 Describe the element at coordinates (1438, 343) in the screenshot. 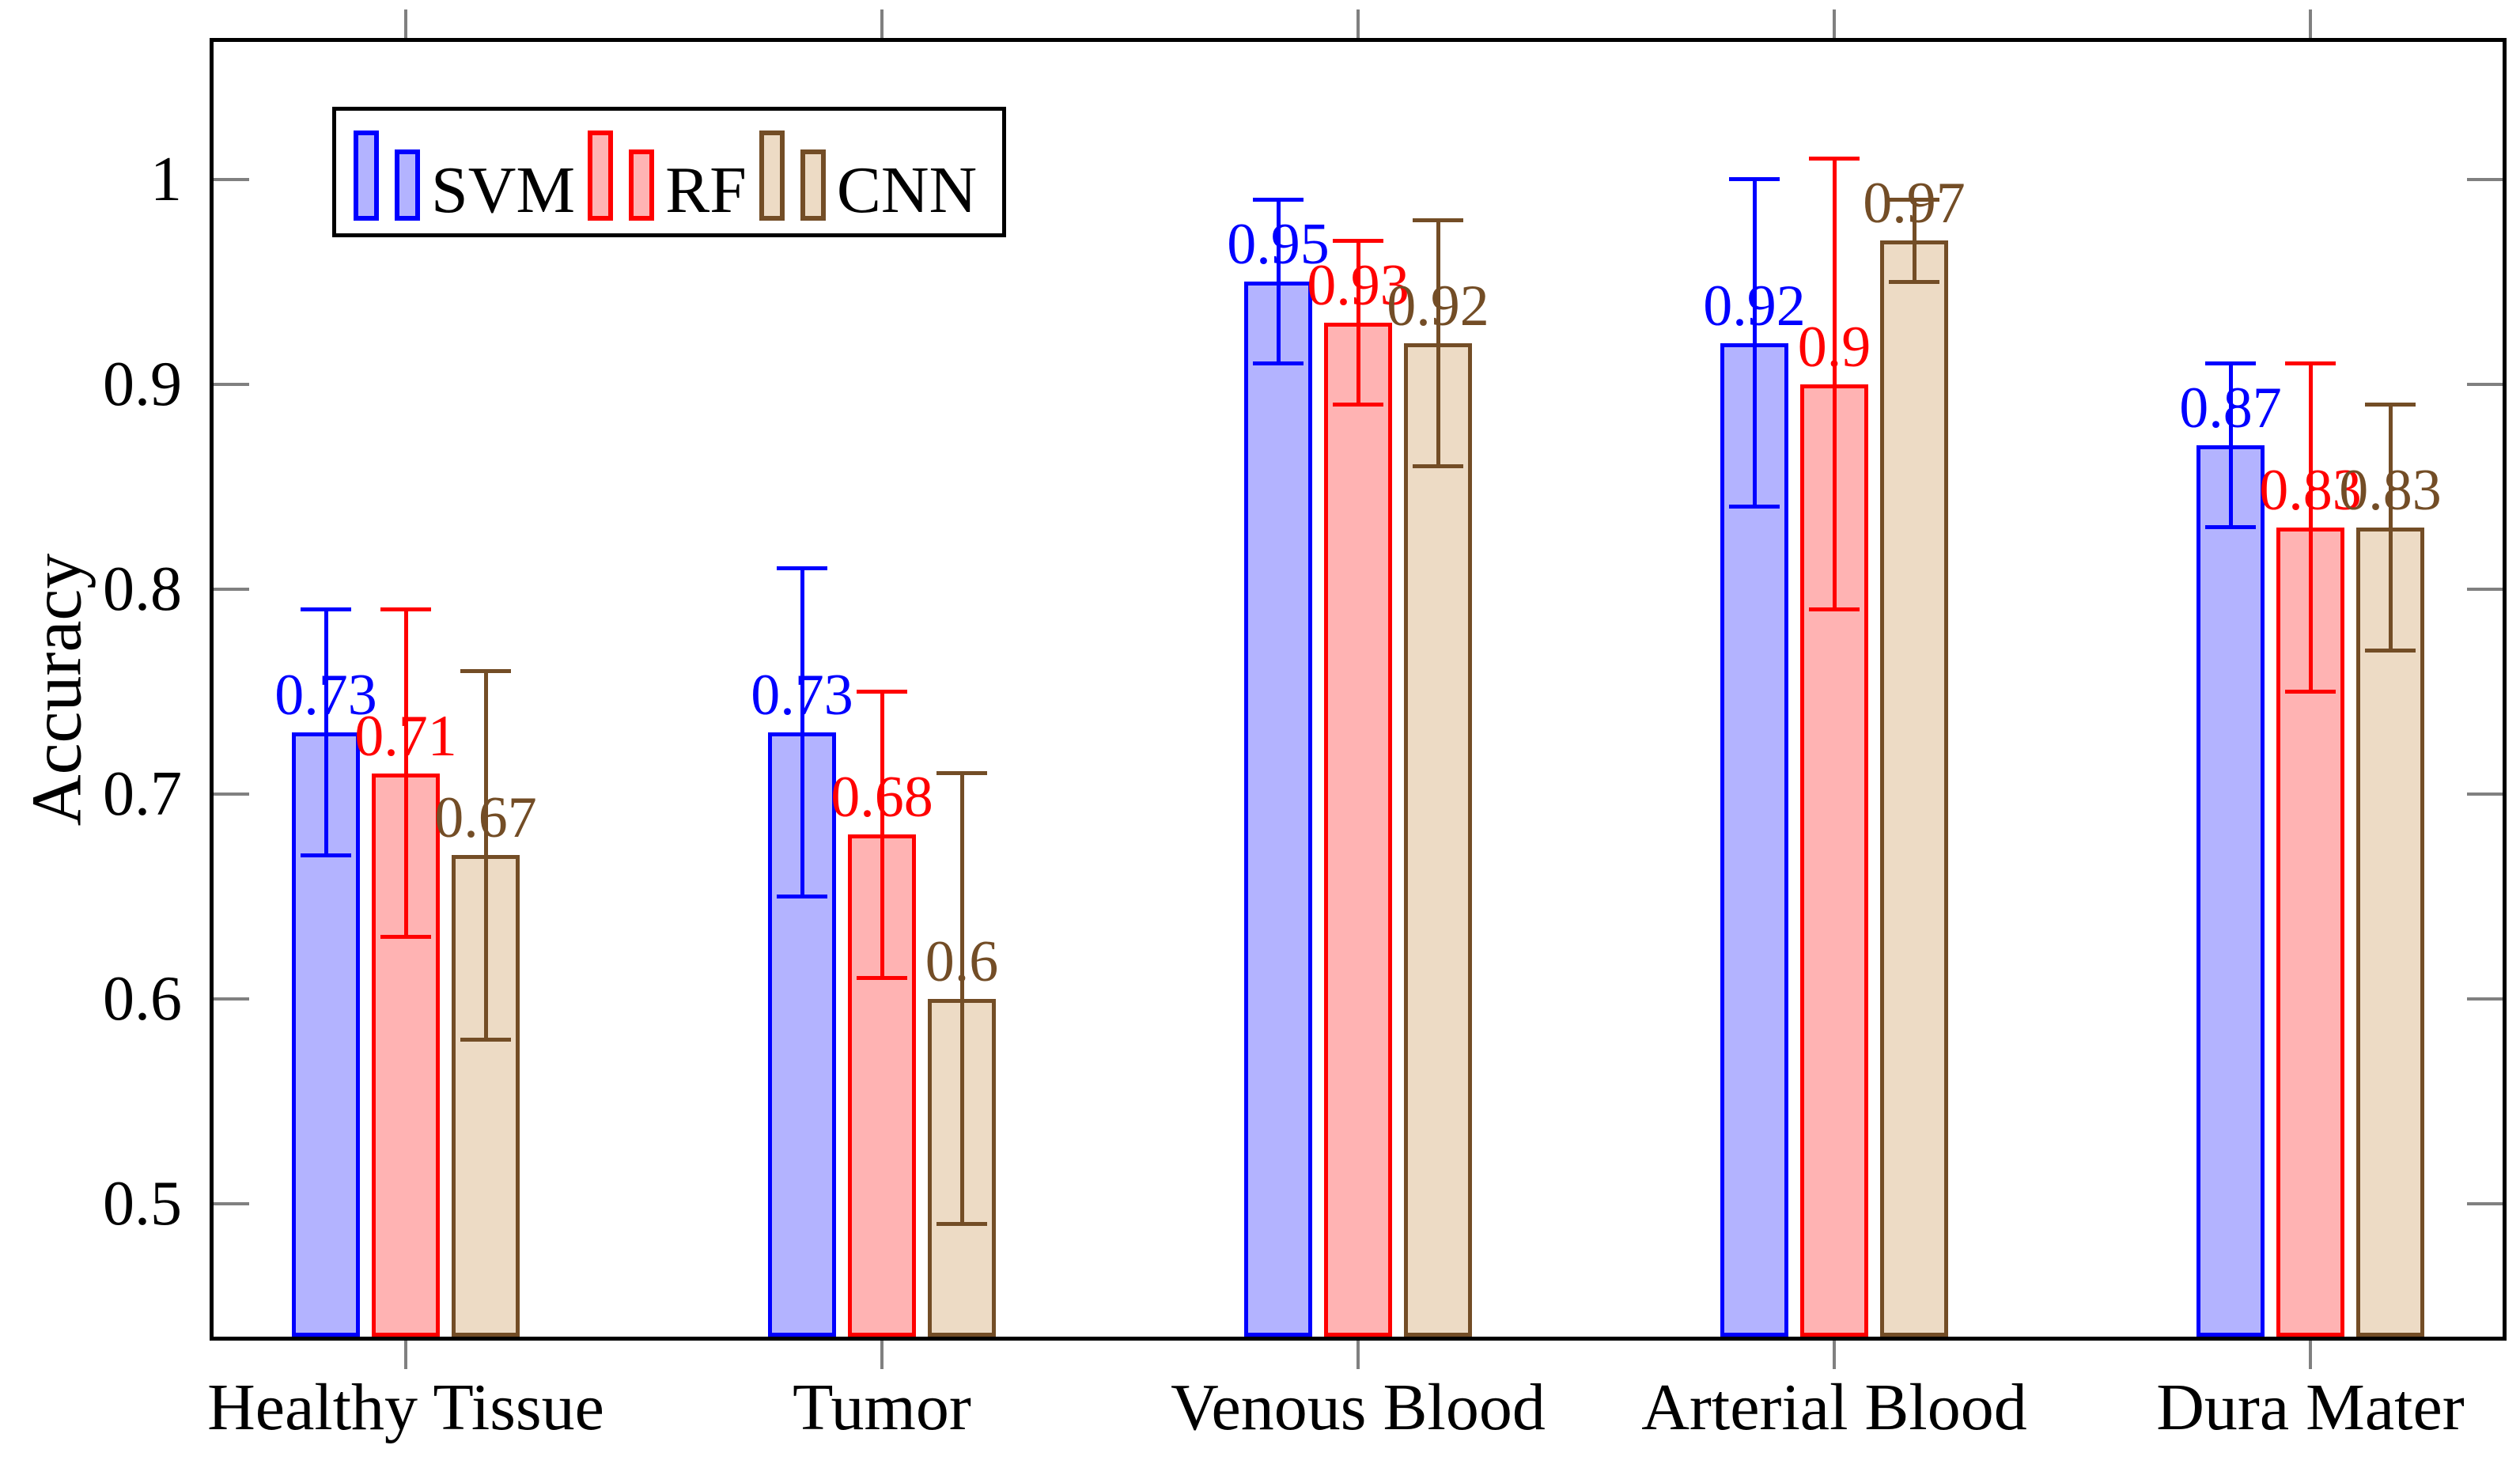

I see `error-bar-cnn-venous-blood` at that location.